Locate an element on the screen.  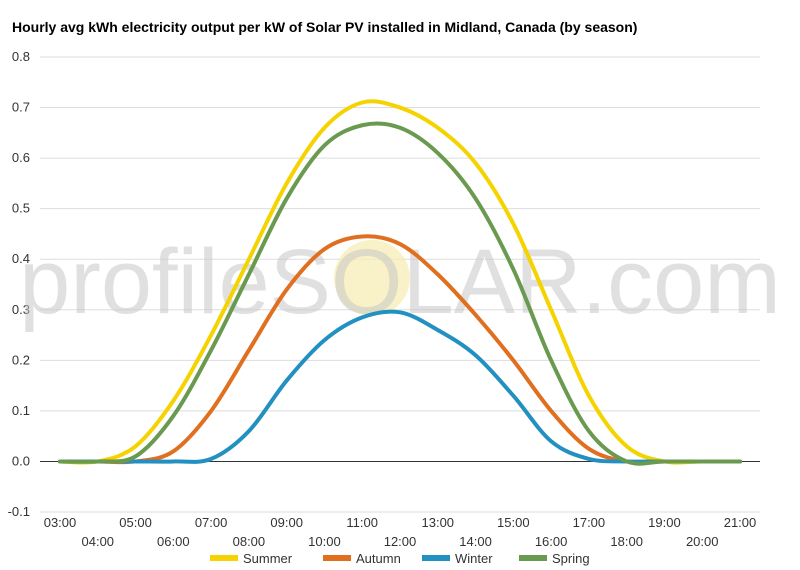
legend-label-spring: Spring is located at coordinates (571, 558).